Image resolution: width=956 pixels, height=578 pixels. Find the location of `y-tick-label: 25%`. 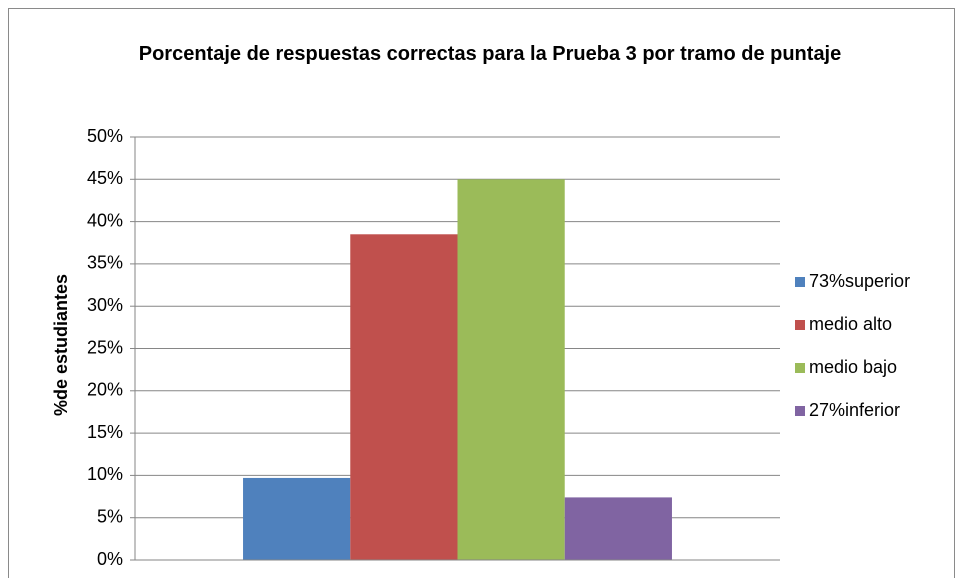

y-tick-label: 25% is located at coordinates (105, 347).